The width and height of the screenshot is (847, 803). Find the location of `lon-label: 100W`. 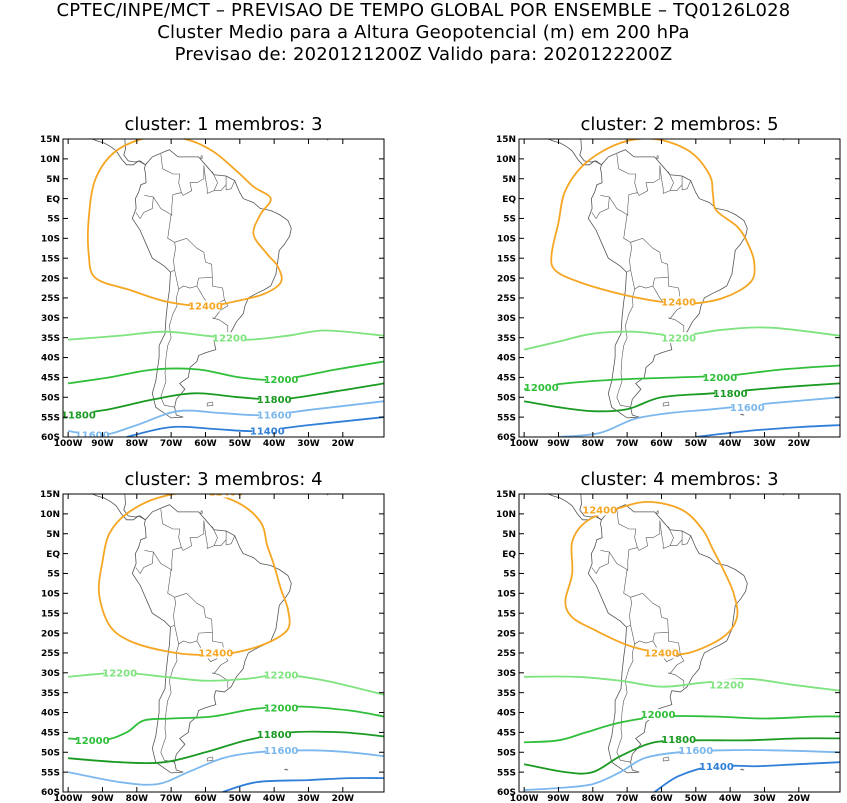

lon-label: 100W is located at coordinates (68, 444).